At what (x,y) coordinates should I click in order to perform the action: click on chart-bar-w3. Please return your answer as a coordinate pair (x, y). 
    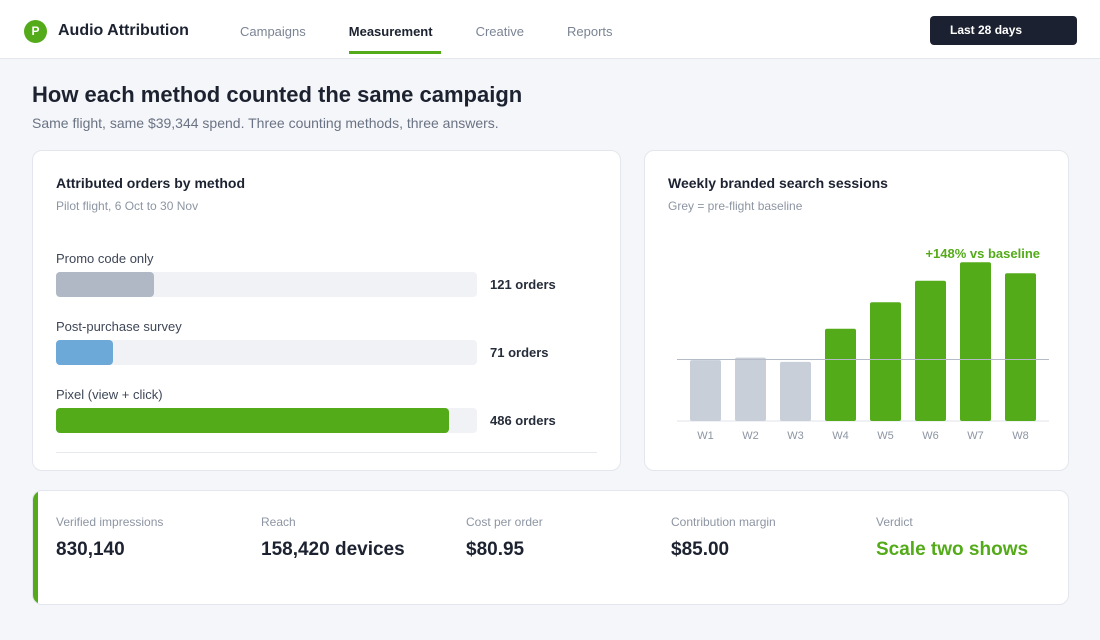
    Looking at the image, I should click on (795, 391).